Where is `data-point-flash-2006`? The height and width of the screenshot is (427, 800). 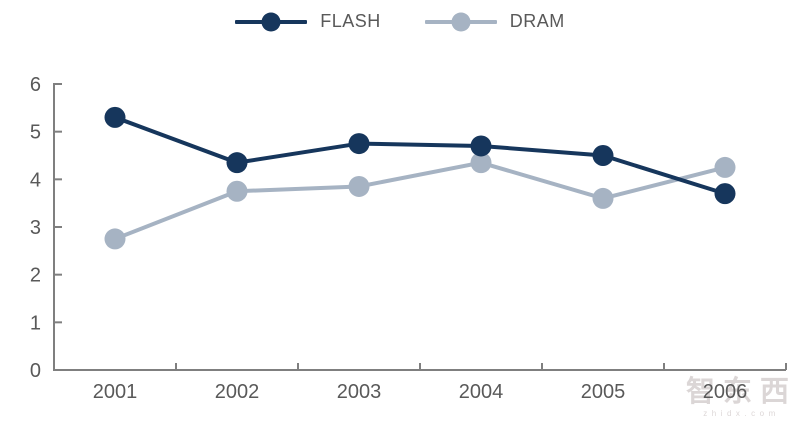 data-point-flash-2006 is located at coordinates (725, 194).